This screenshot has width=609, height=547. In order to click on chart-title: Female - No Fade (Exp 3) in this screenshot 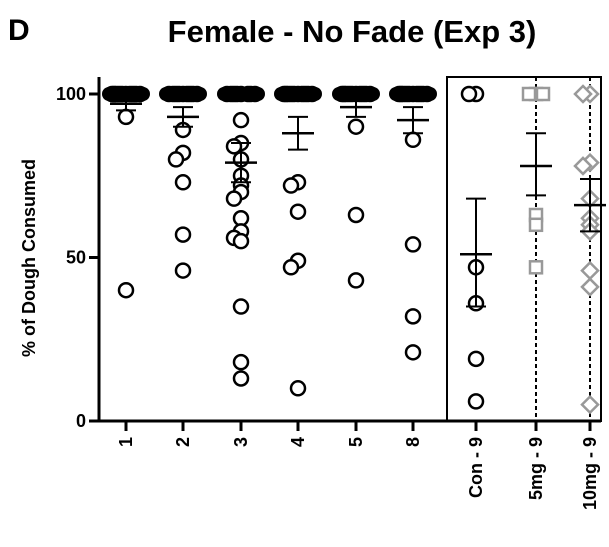, I will do `click(352, 31)`.